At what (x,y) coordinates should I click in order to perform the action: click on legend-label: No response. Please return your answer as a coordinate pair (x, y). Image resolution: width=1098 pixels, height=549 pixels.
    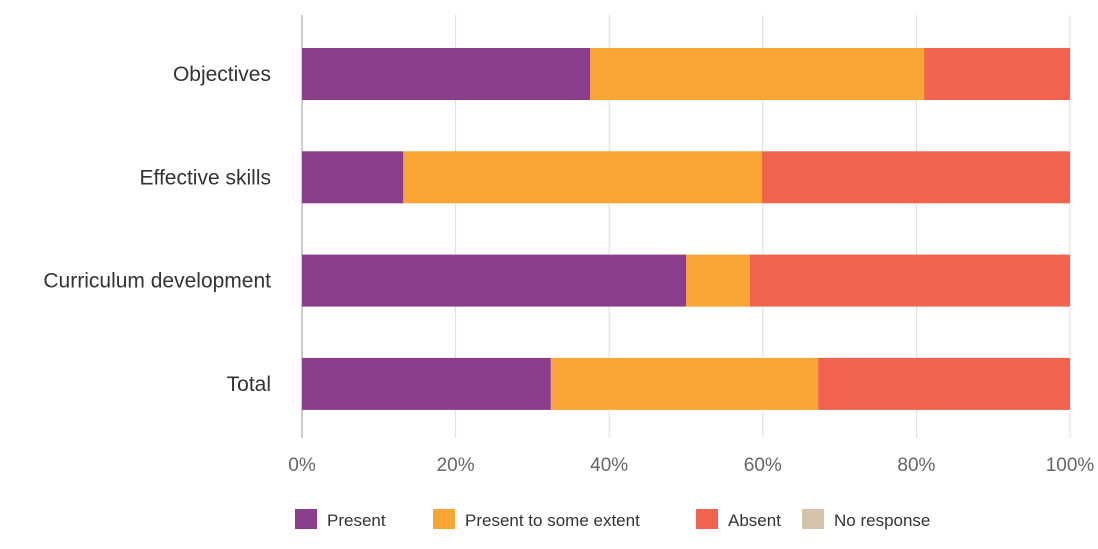
    Looking at the image, I should click on (882, 520).